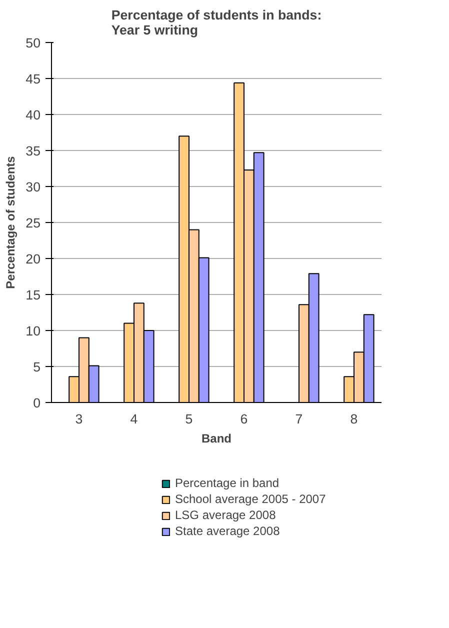 This screenshot has width=449, height=628. I want to click on legend-label: State average 2008, so click(227, 531).